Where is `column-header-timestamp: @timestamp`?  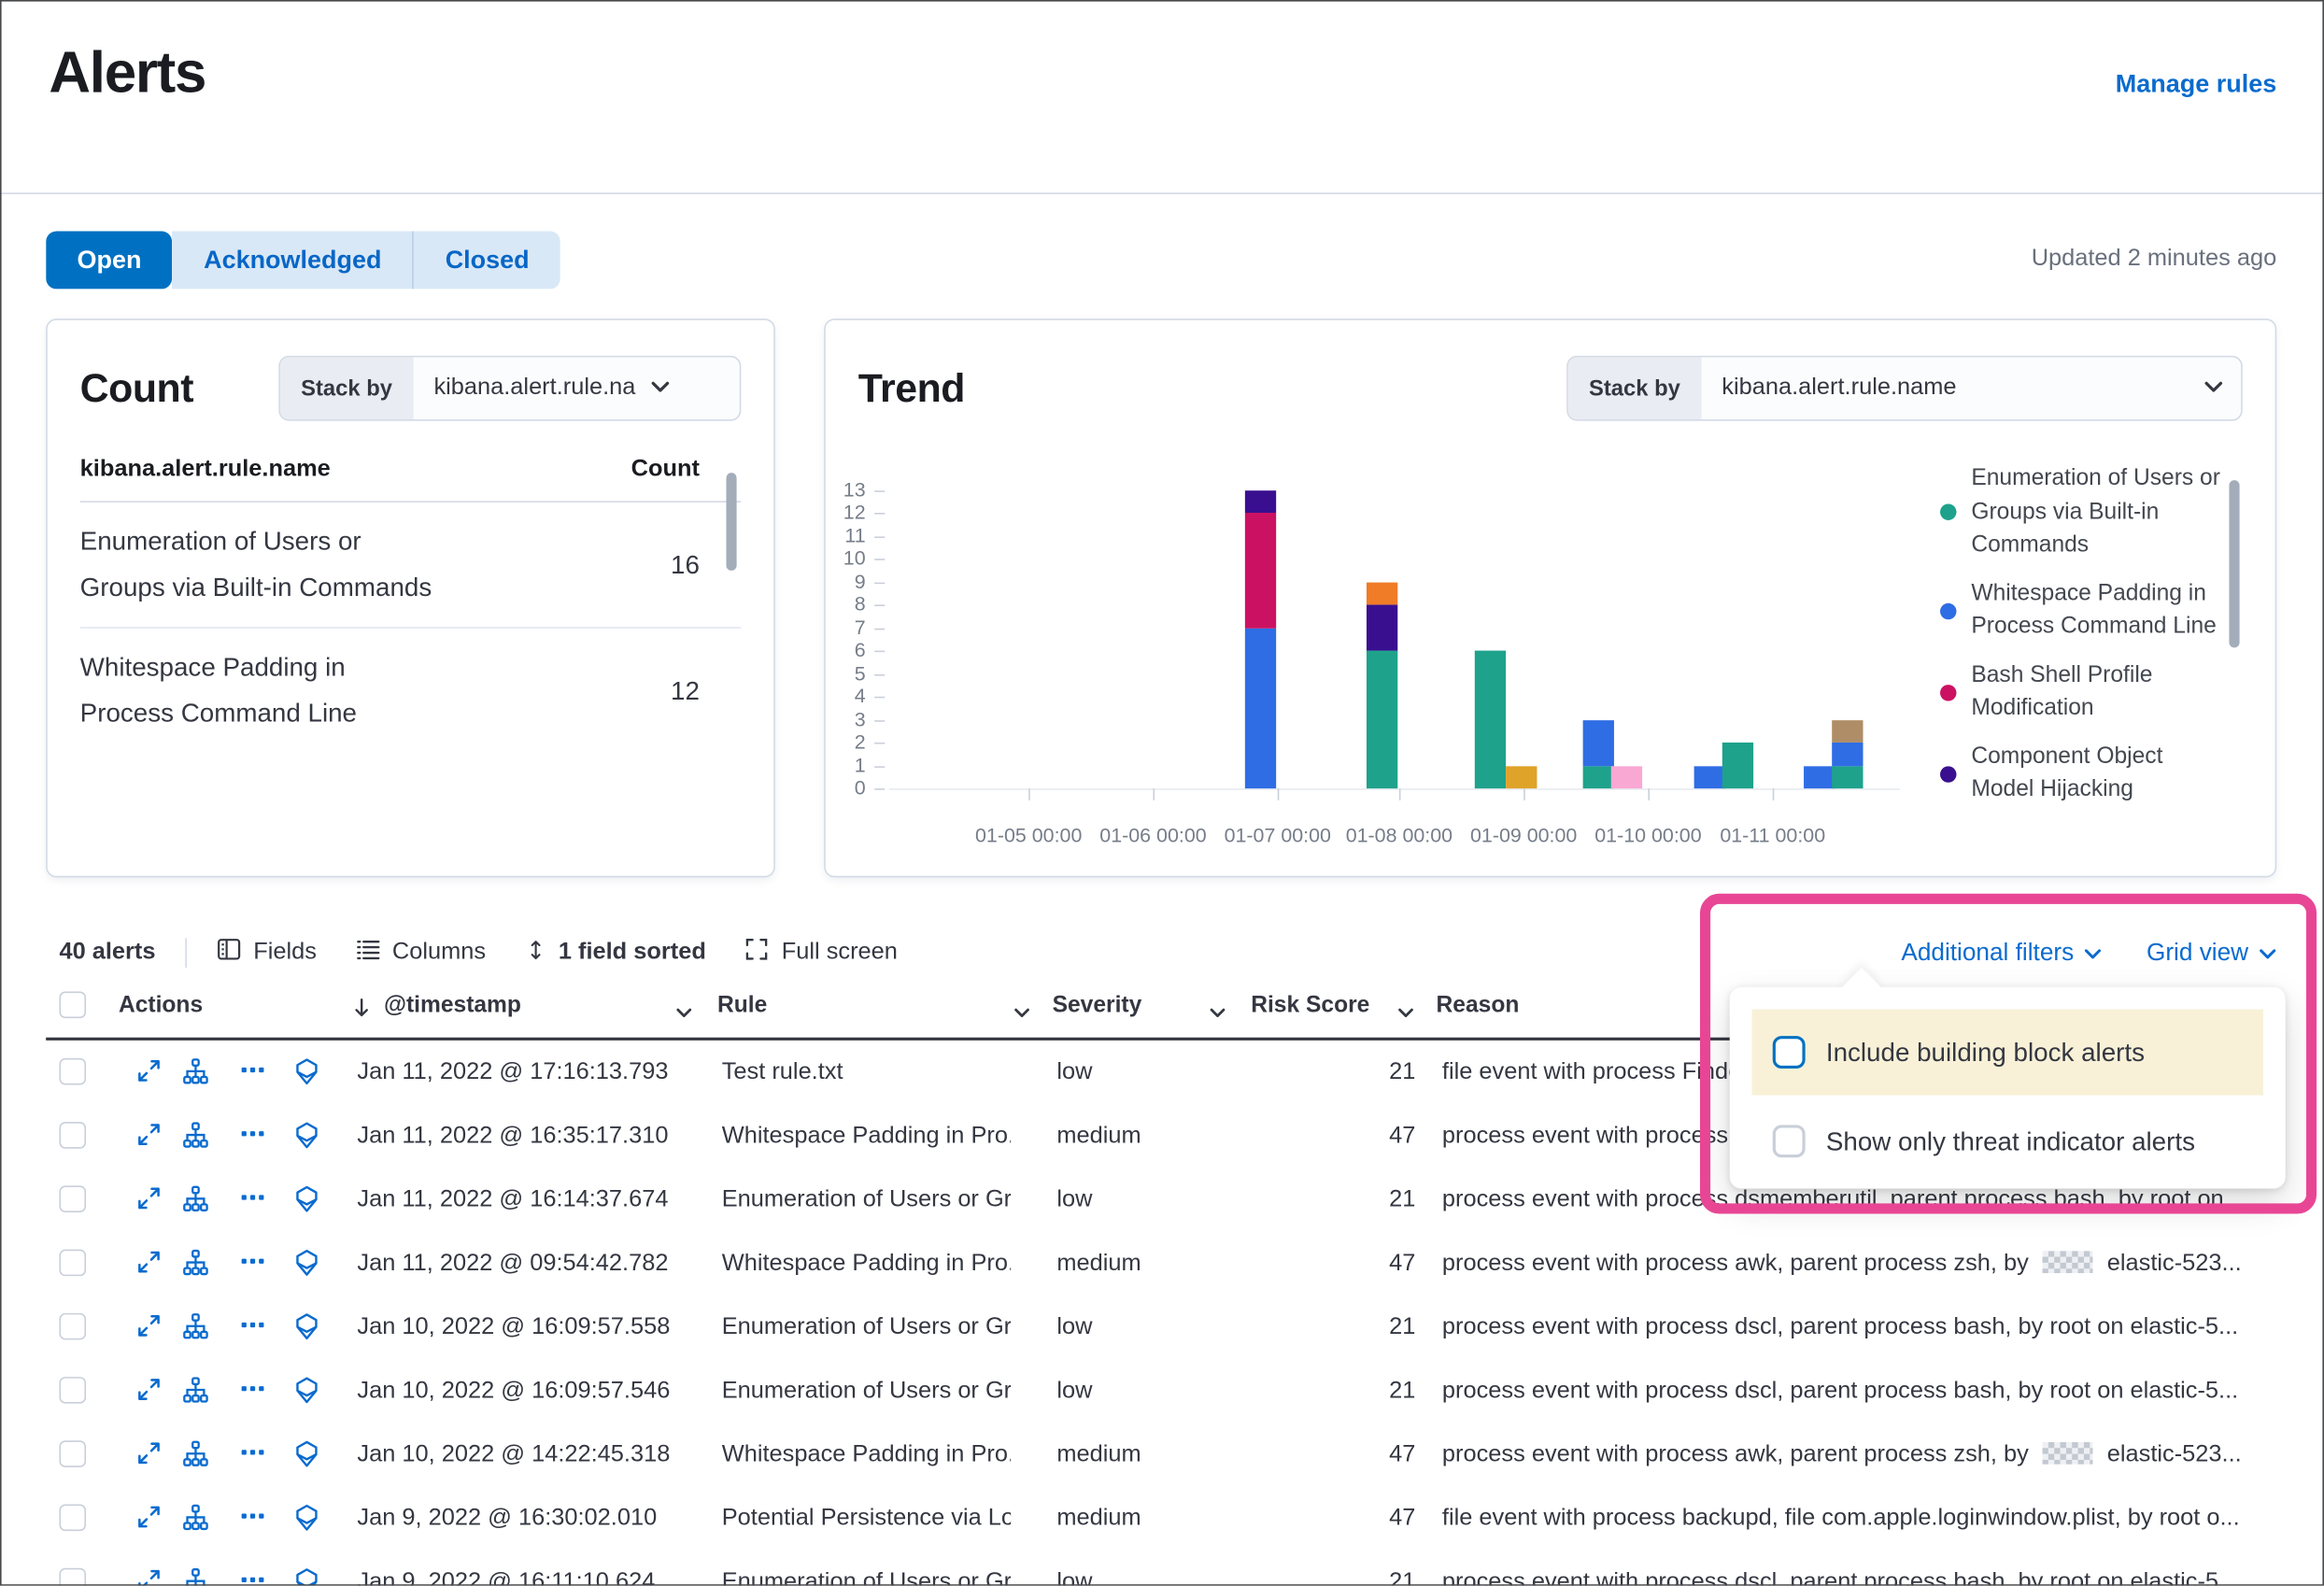 column-header-timestamp: @timestamp is located at coordinates (452, 1006).